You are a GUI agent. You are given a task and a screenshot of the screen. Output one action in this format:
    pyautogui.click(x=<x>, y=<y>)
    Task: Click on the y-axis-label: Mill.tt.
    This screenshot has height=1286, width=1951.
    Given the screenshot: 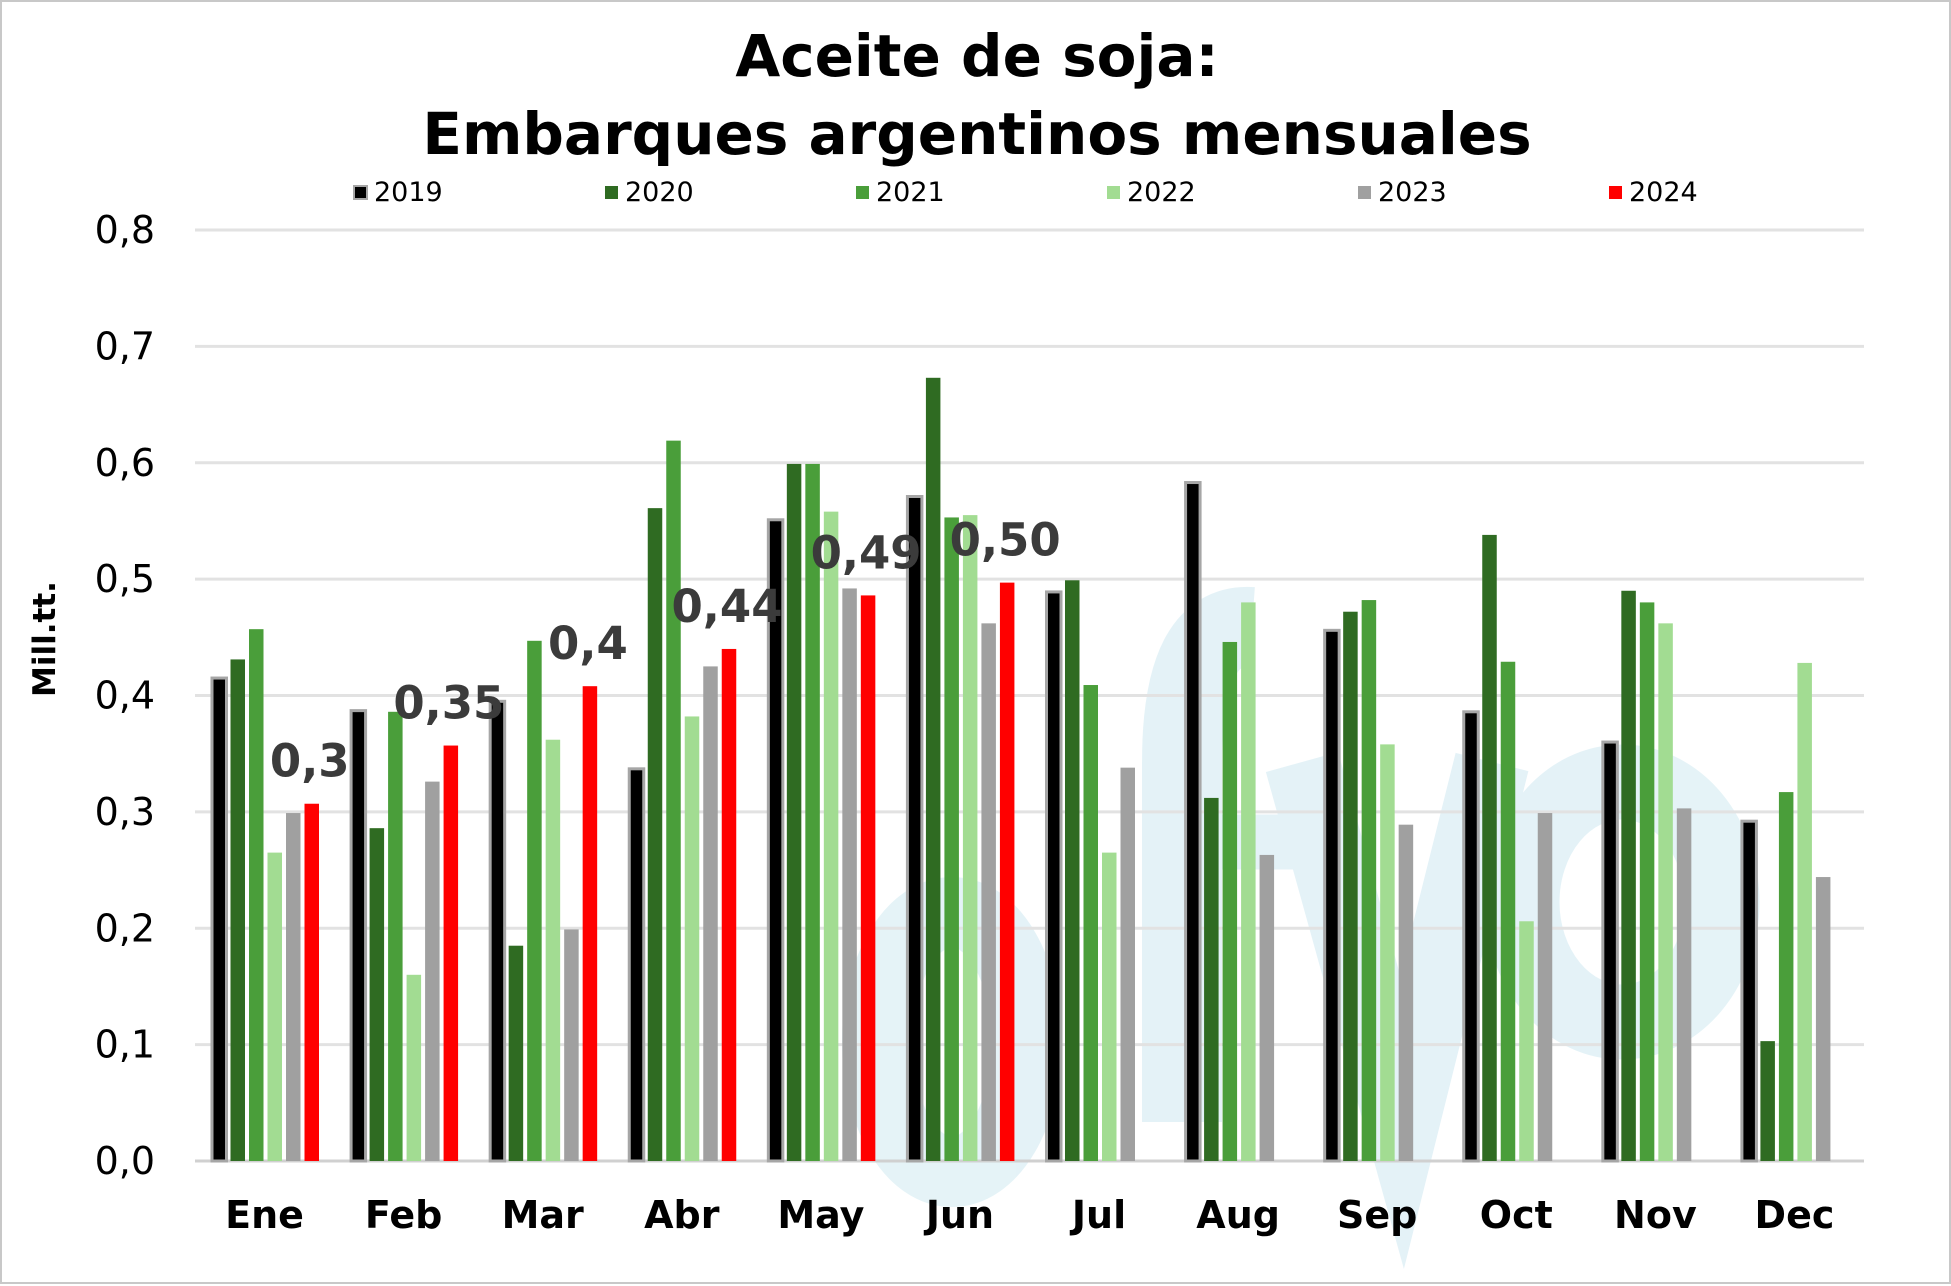 What is the action you would take?
    pyautogui.click(x=45, y=639)
    